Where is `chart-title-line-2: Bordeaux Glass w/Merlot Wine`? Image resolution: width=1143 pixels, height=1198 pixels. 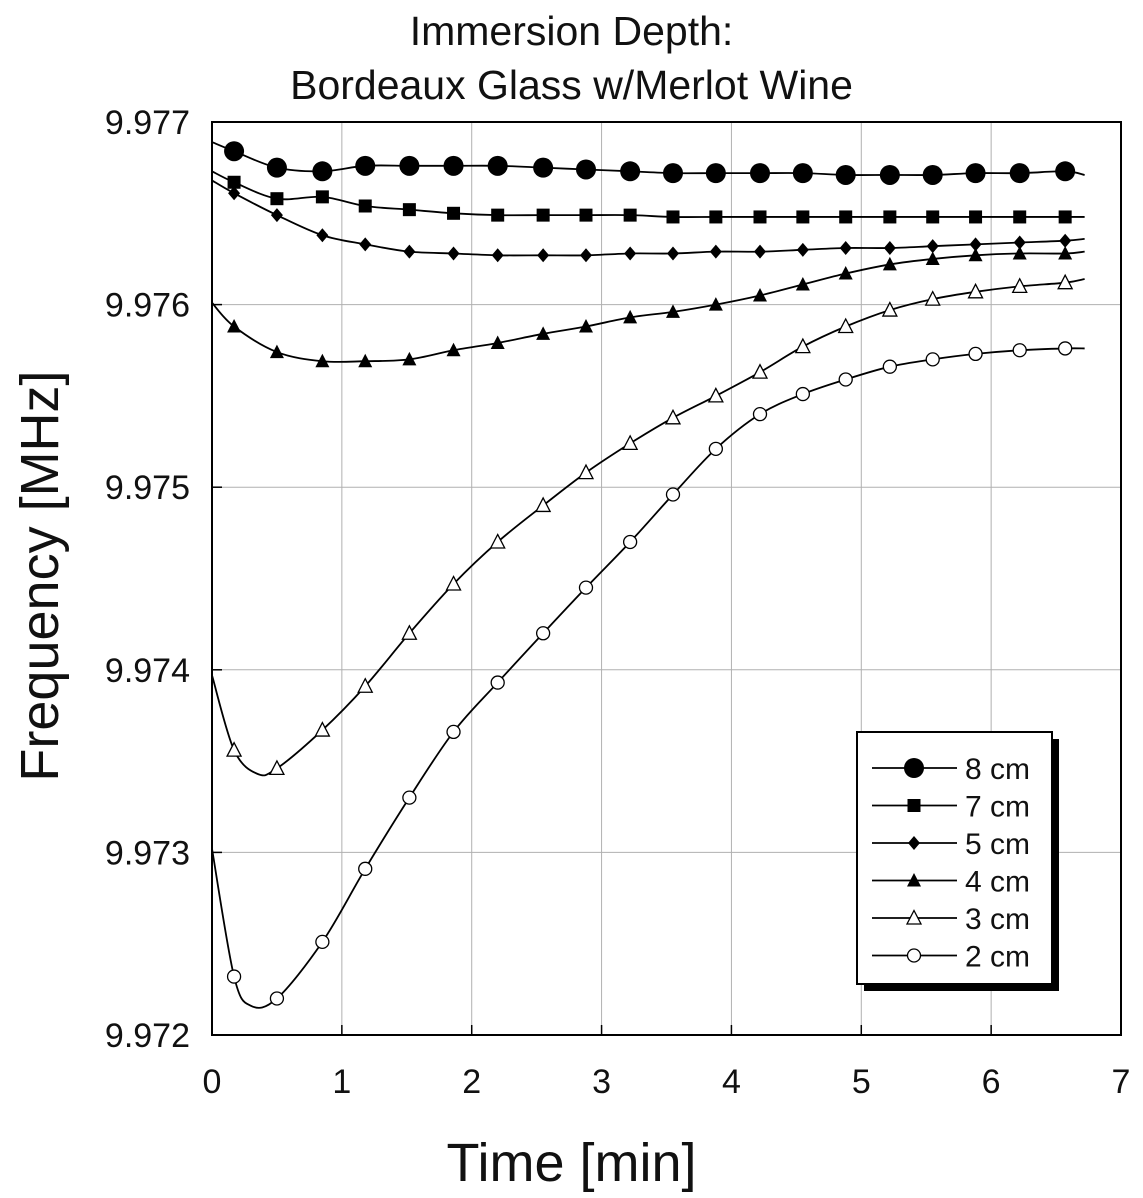 chart-title-line-2: Bordeaux Glass w/Merlot Wine is located at coordinates (571, 85).